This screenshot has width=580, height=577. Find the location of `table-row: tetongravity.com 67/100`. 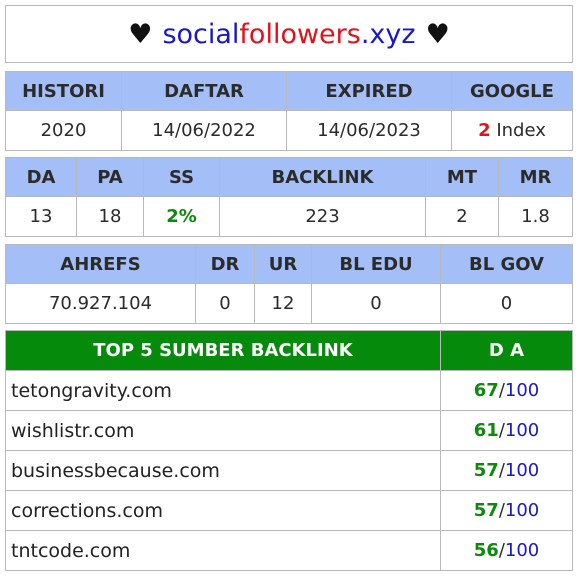

table-row: tetongravity.com 67/100 is located at coordinates (289, 390).